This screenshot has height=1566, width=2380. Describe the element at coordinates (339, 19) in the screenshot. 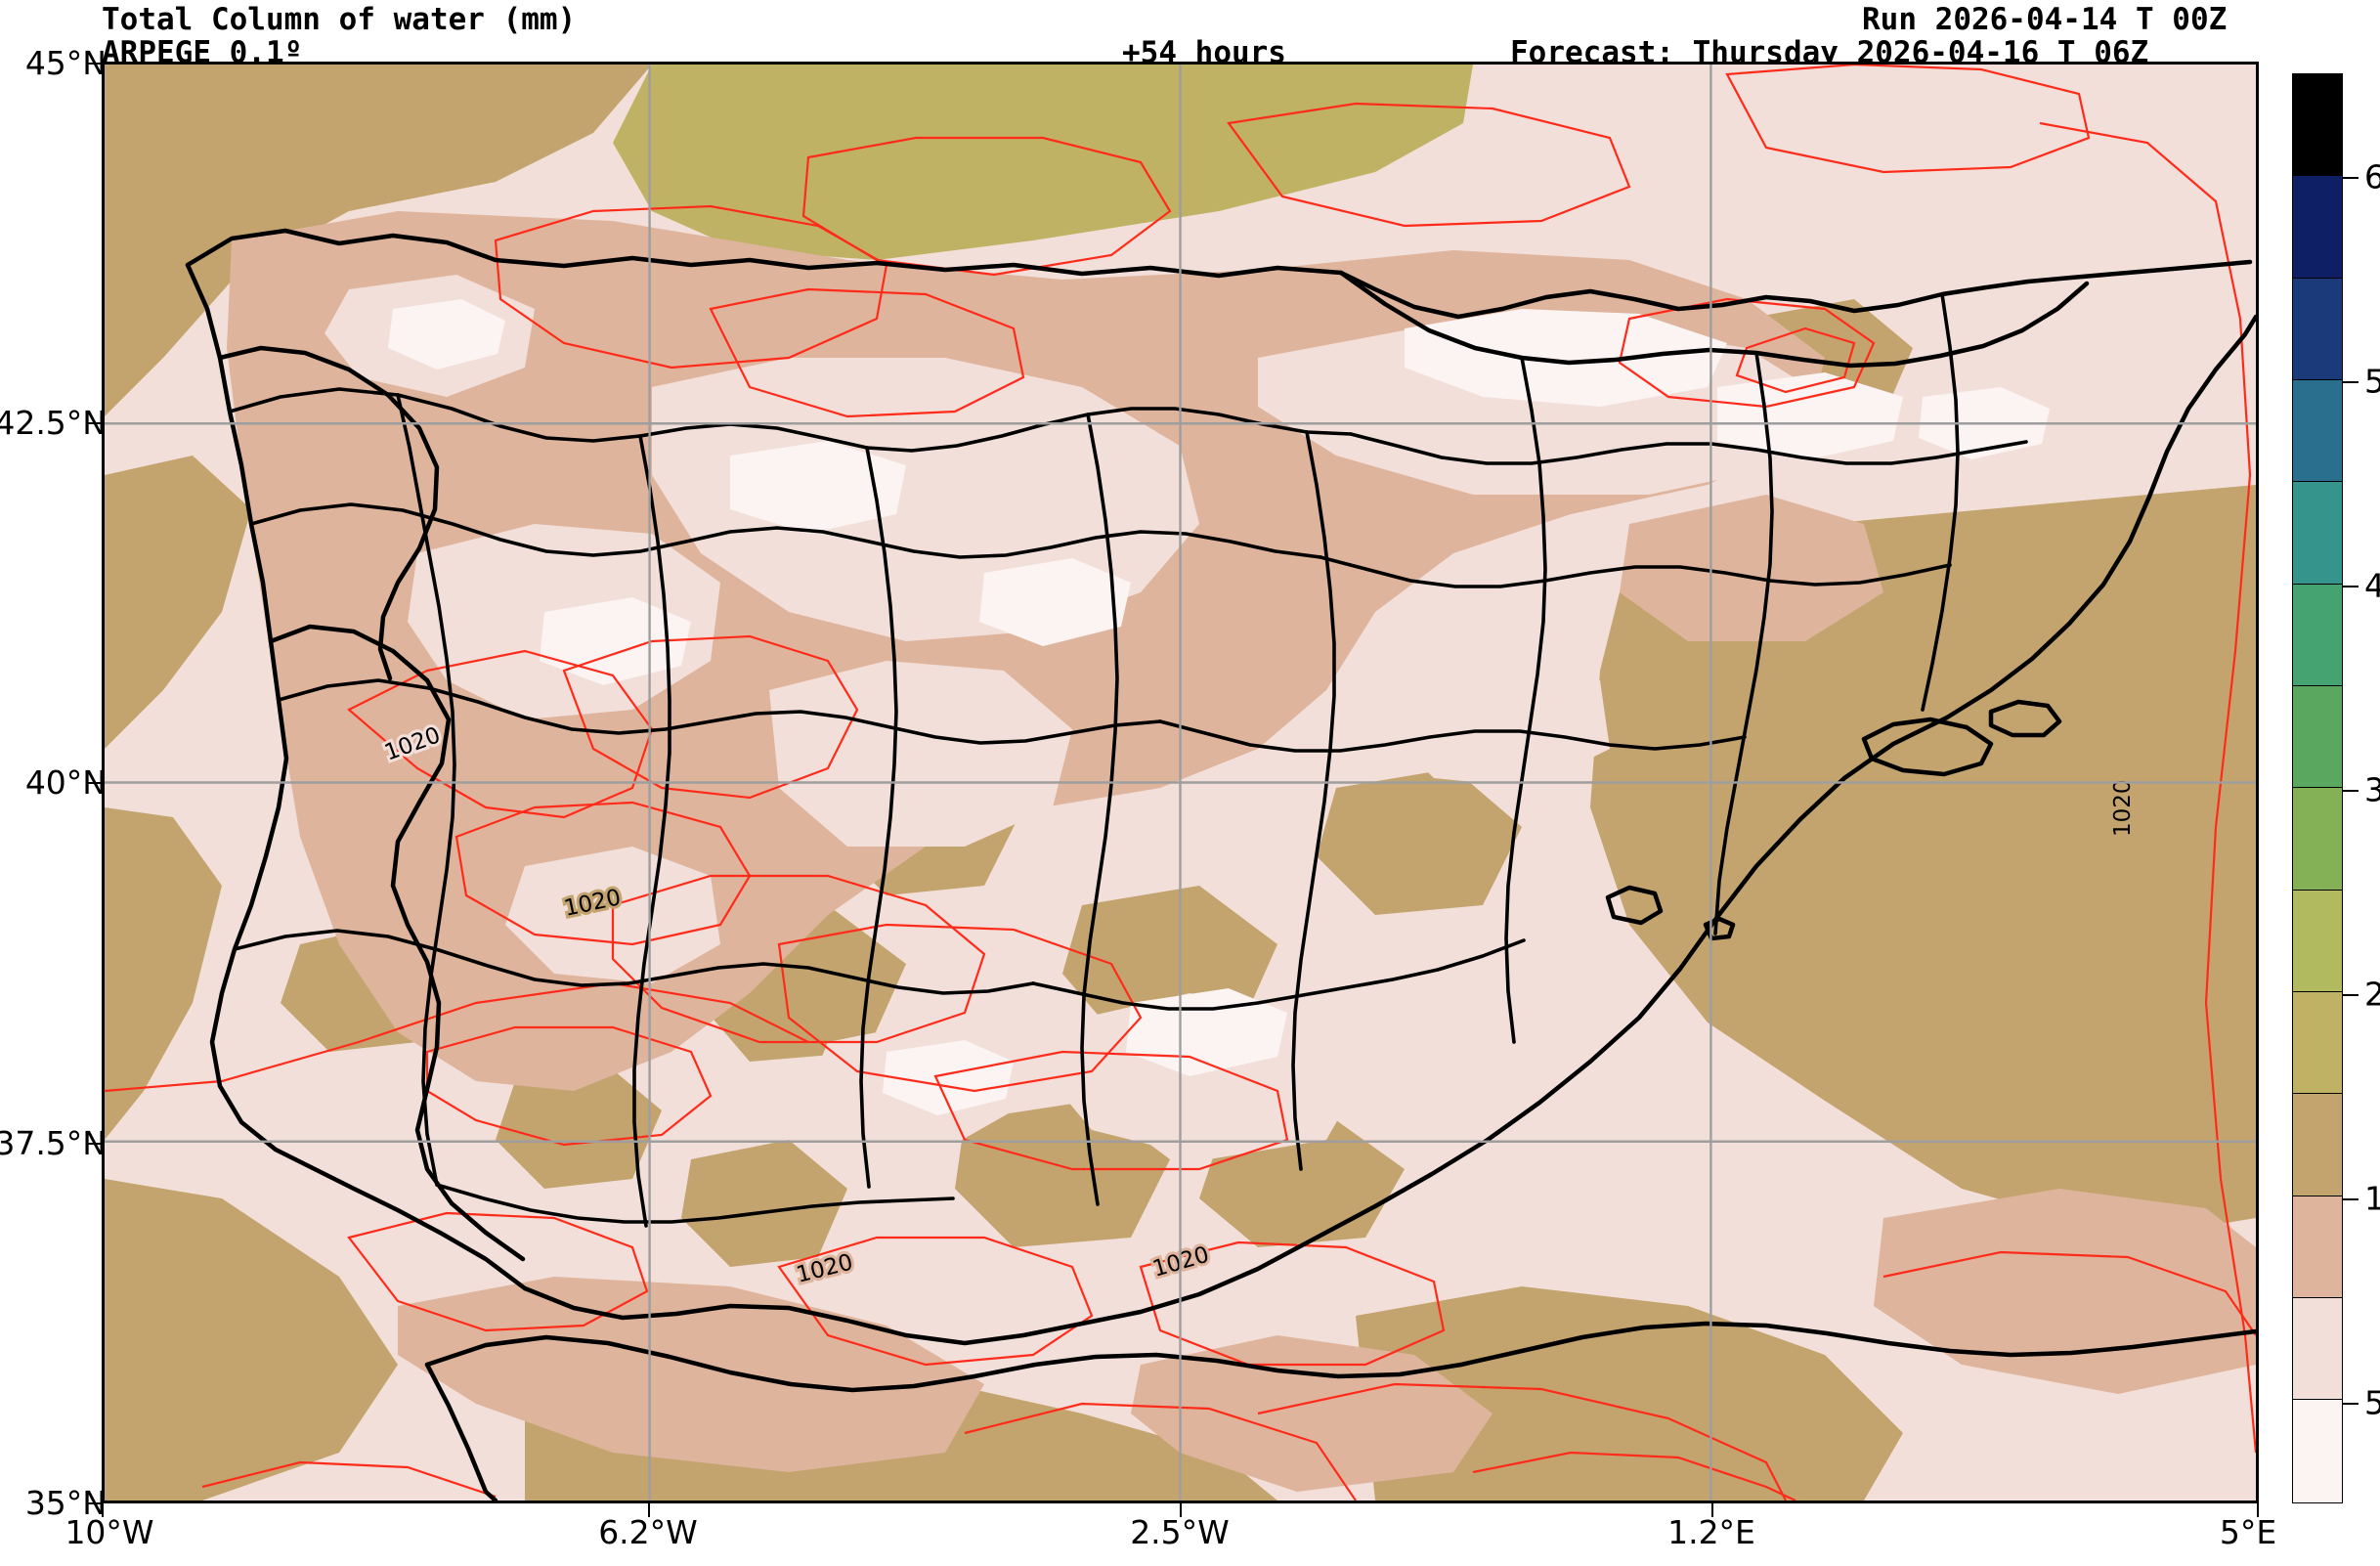

I see `page-title: Total Column of water (mm)` at that location.